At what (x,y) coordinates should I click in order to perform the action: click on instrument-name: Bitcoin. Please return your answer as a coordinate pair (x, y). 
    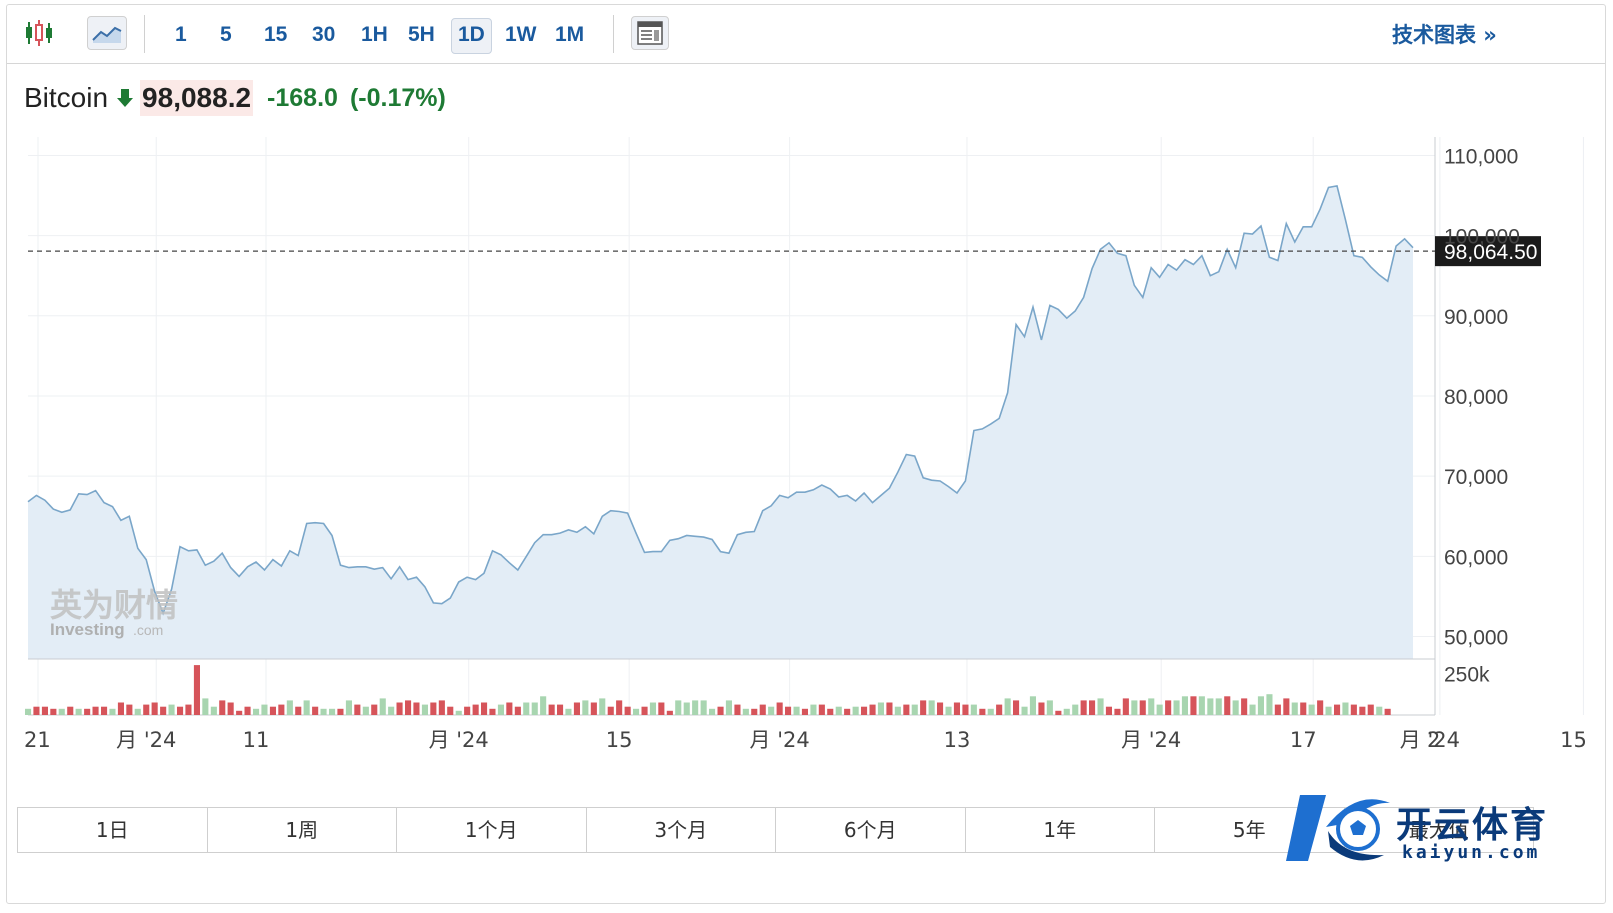
    Looking at the image, I should click on (66, 97).